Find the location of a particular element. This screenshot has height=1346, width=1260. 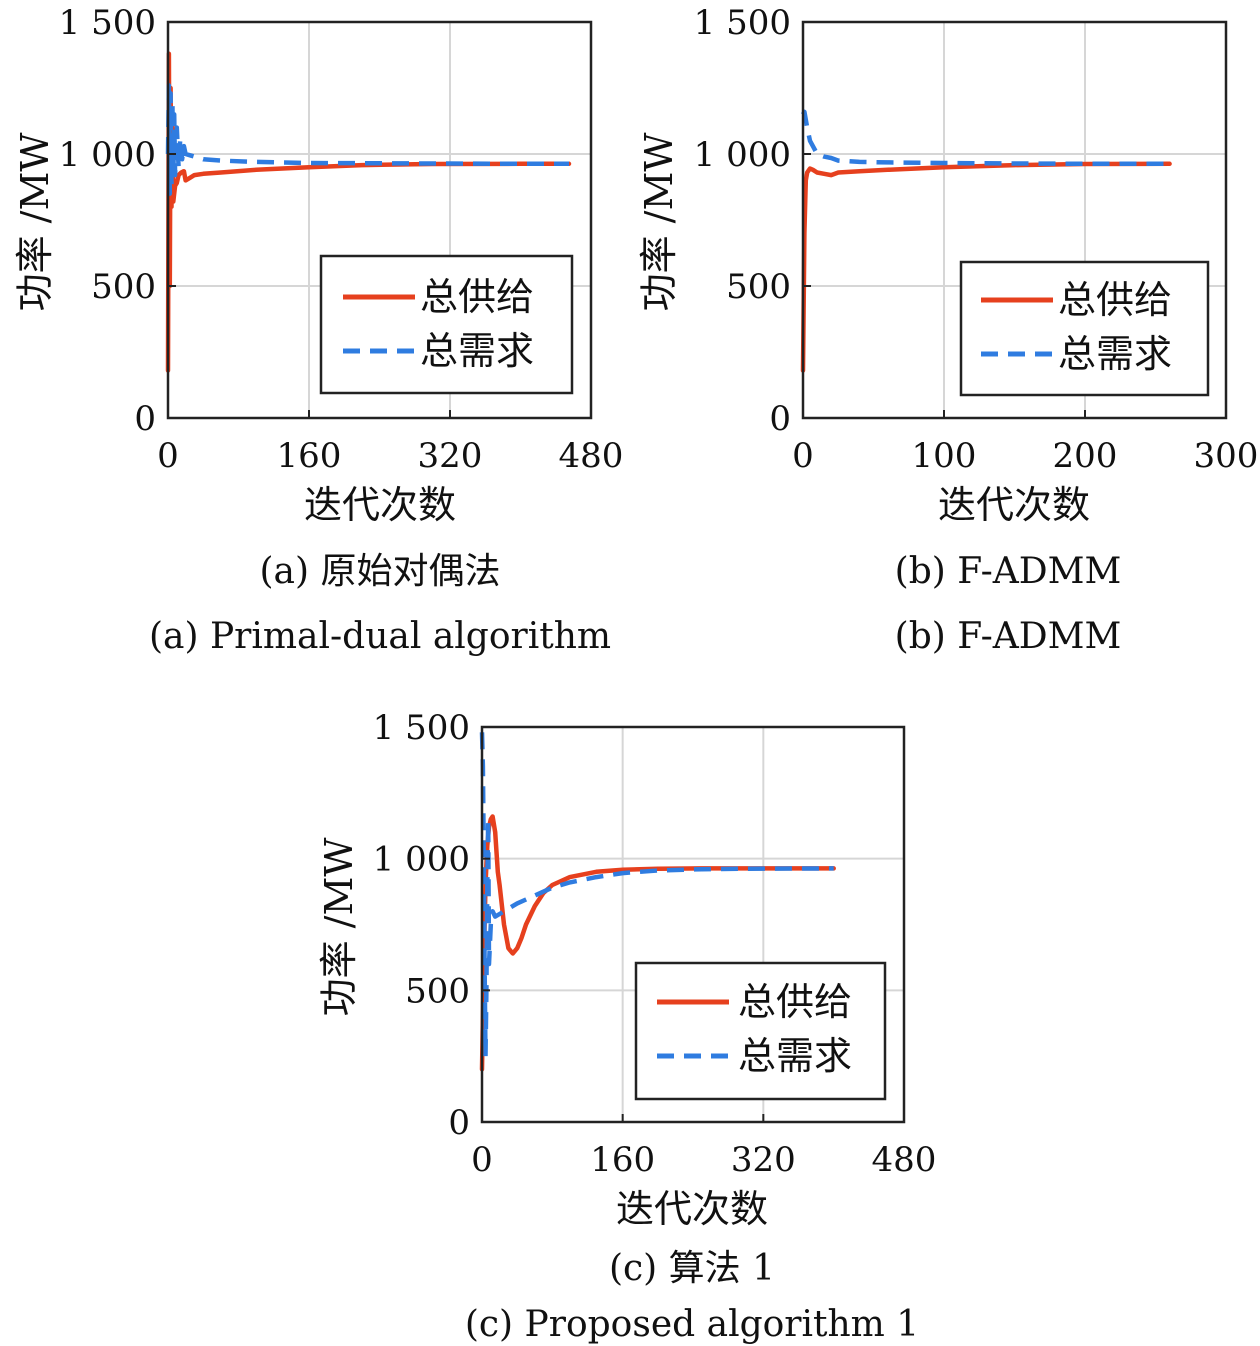

caption-cn: (b) F-ADMM is located at coordinates (1008, 571).